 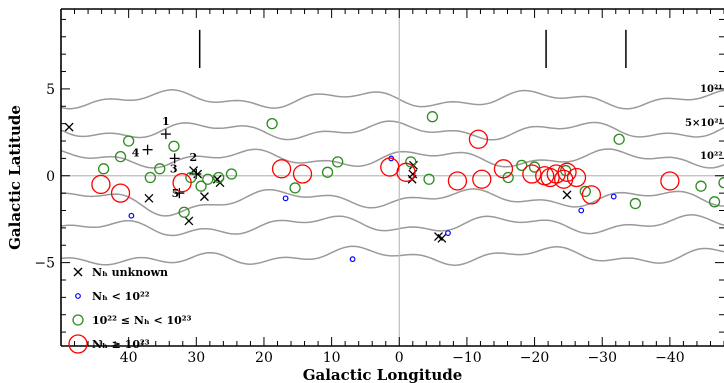 I want to click on x-tick-label: −40, so click(x=670, y=358).